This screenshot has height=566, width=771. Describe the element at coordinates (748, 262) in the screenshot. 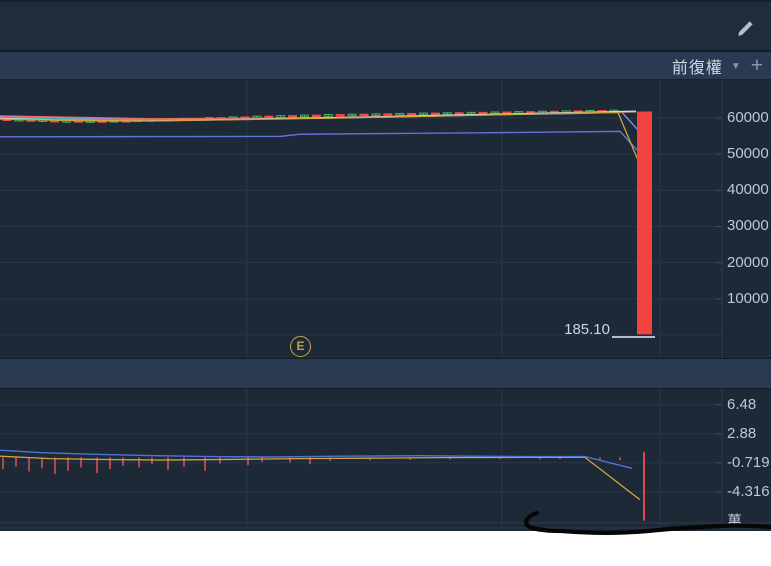

I see `main-y-tick-label: 20000` at that location.